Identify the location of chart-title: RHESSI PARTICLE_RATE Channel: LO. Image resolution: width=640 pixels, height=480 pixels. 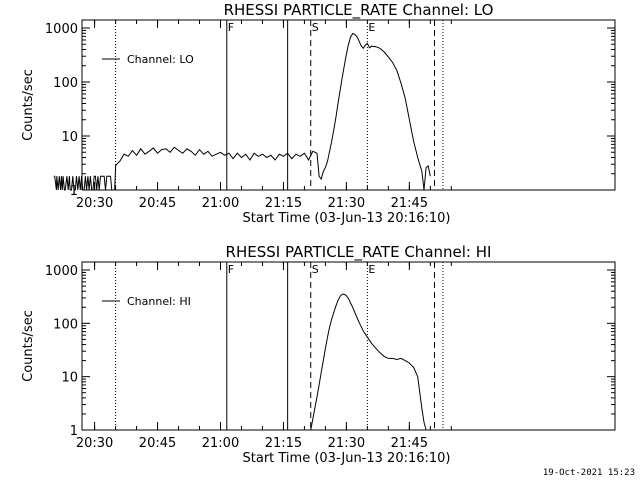
(359, 10).